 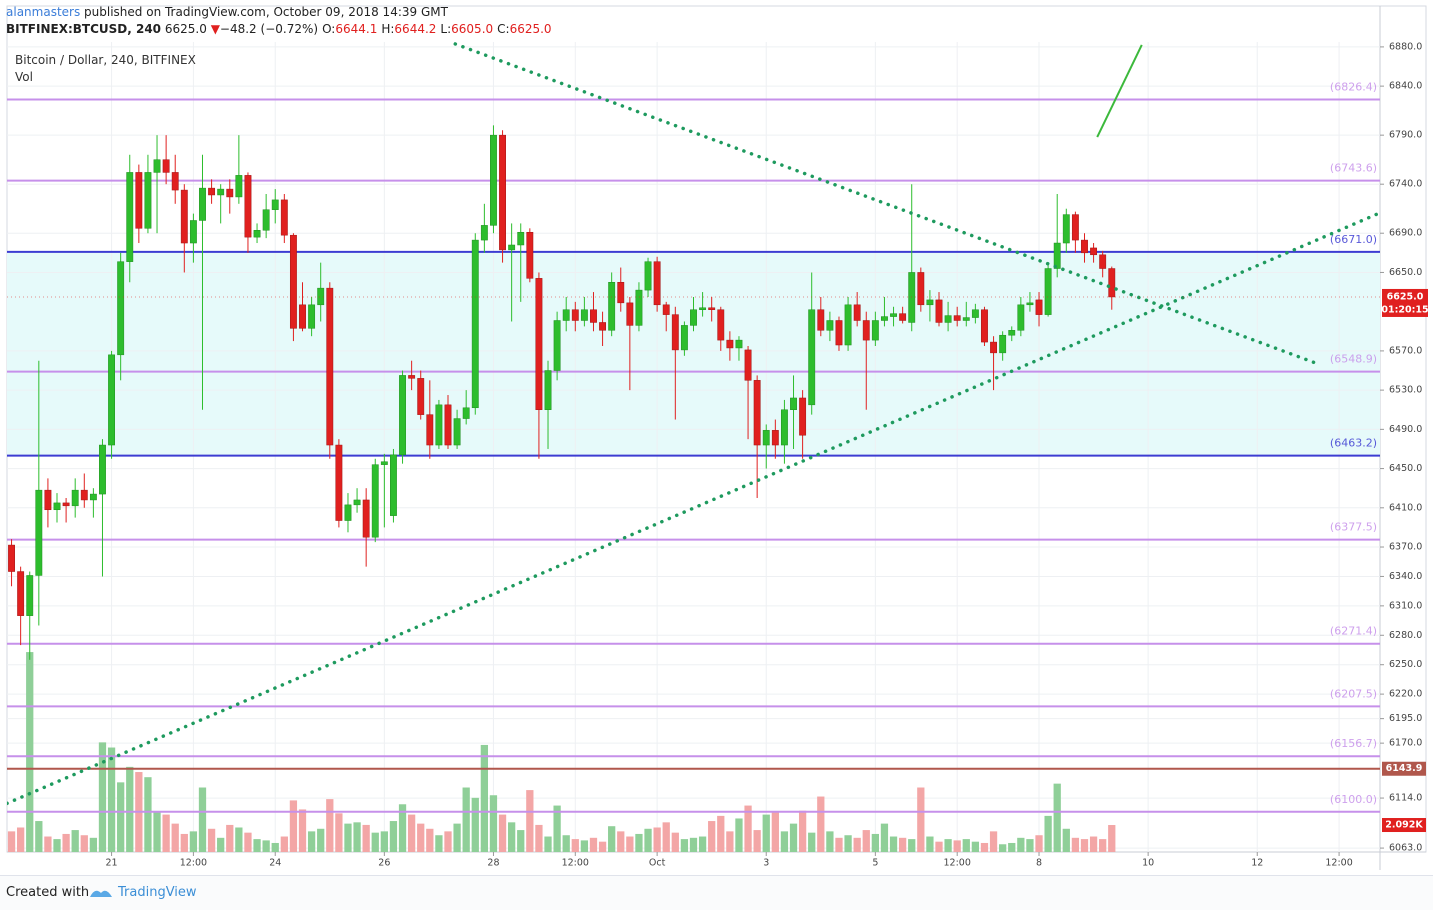 What do you see at coordinates (1405, 507) in the screenshot?
I see `y-tick-label: 6410.0` at bounding box center [1405, 507].